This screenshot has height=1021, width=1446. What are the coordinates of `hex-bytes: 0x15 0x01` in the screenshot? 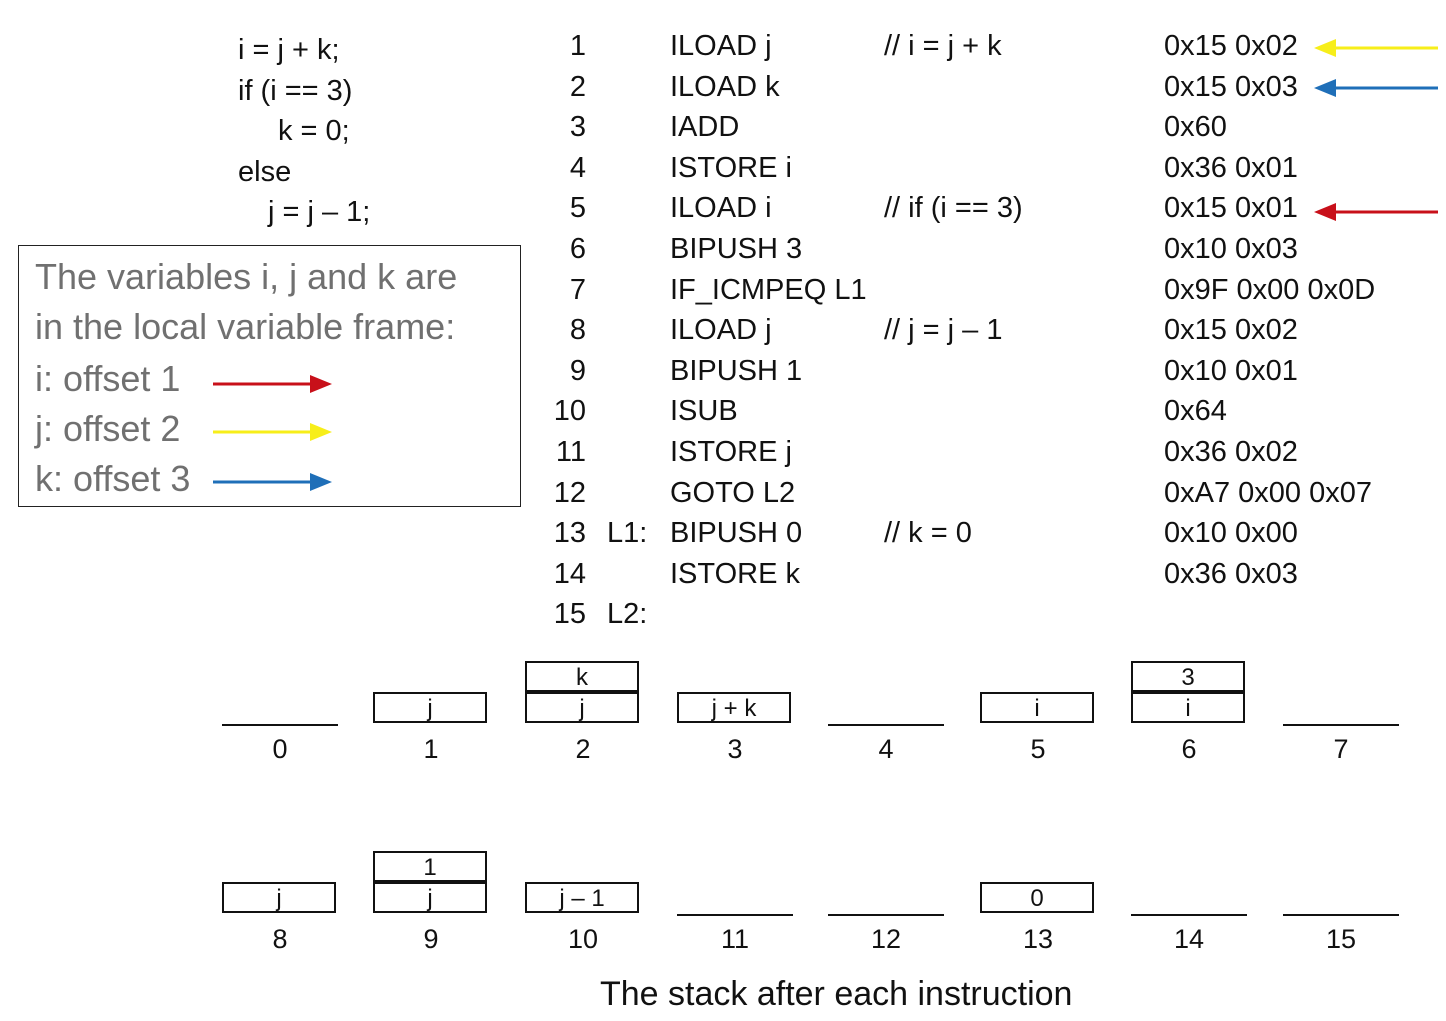 It's located at (1231, 208).